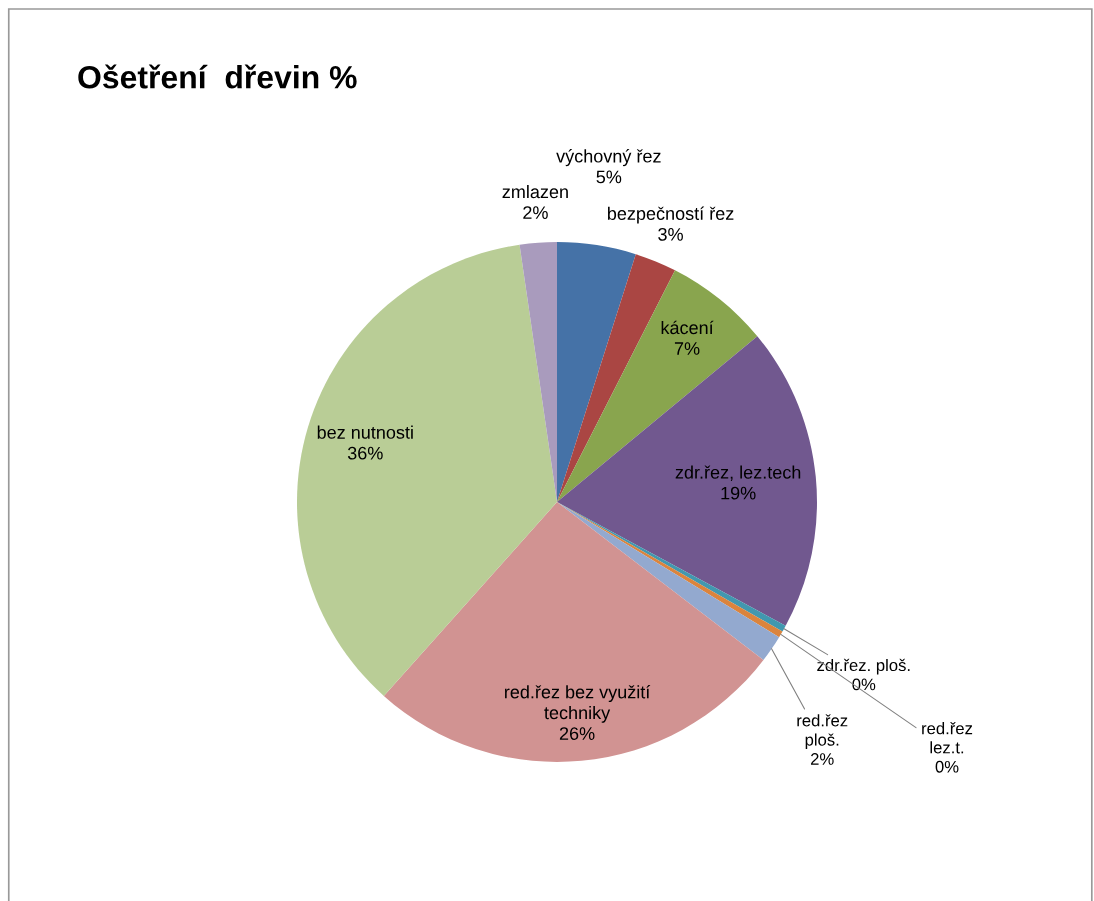 The width and height of the screenshot is (1094, 901). Describe the element at coordinates (609, 177) in the screenshot. I see `data-label: 5%` at that location.